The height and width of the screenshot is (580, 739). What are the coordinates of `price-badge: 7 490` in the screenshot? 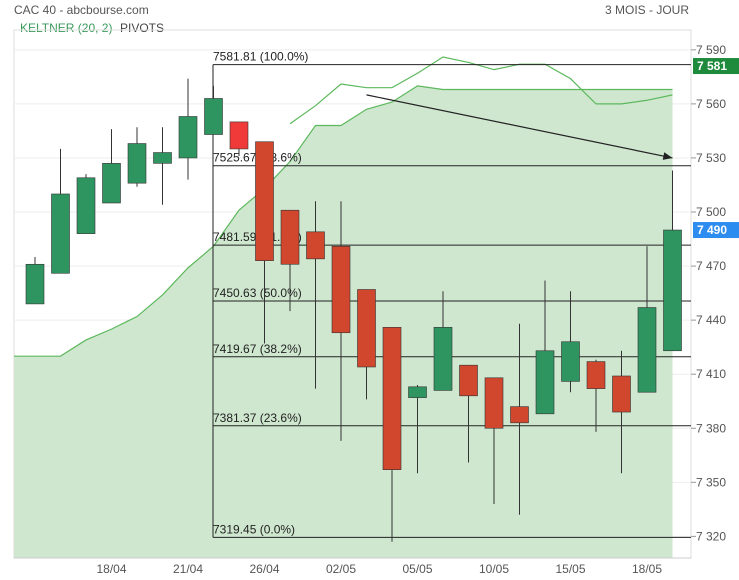 It's located at (716, 230).